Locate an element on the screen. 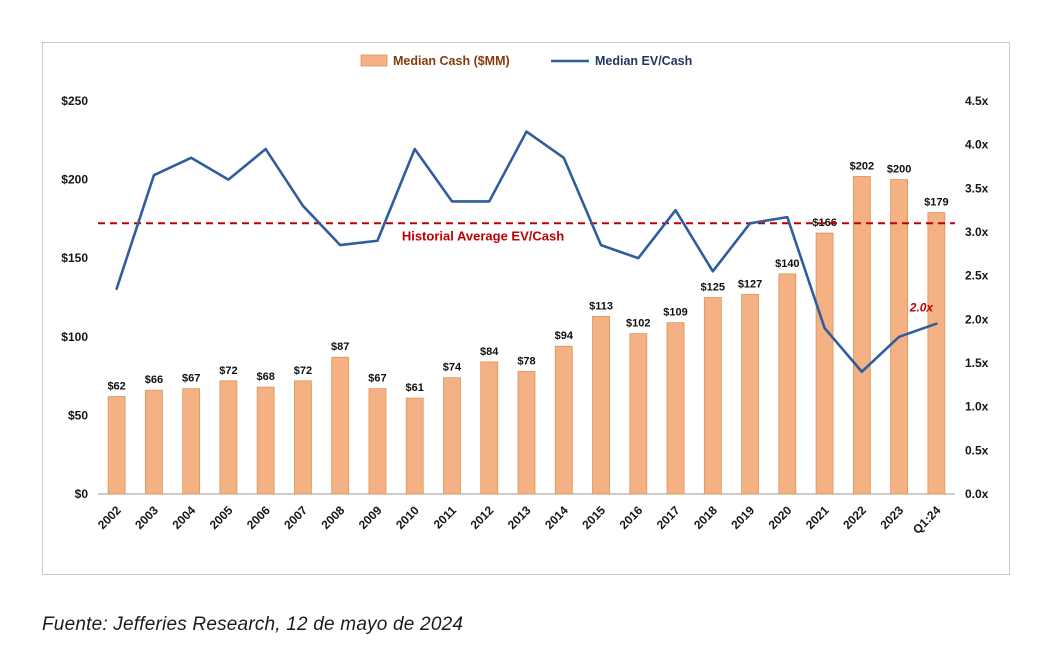 The width and height of the screenshot is (1053, 667). bar-value-label: $94 is located at coordinates (564, 336).